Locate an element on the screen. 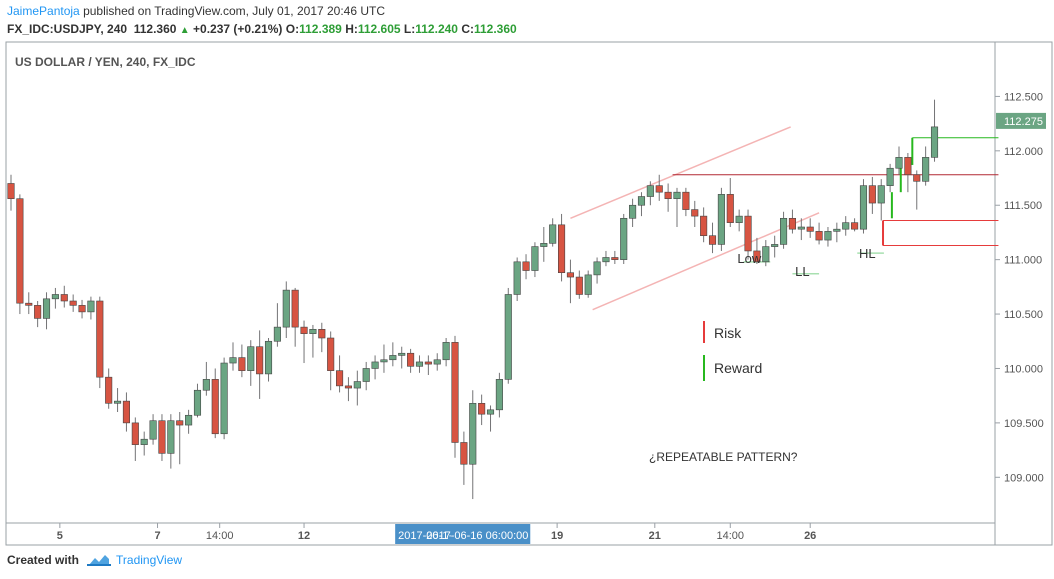 Image resolution: width=1054 pixels, height=579 pixels. x-tick-label: 12 is located at coordinates (304, 536).